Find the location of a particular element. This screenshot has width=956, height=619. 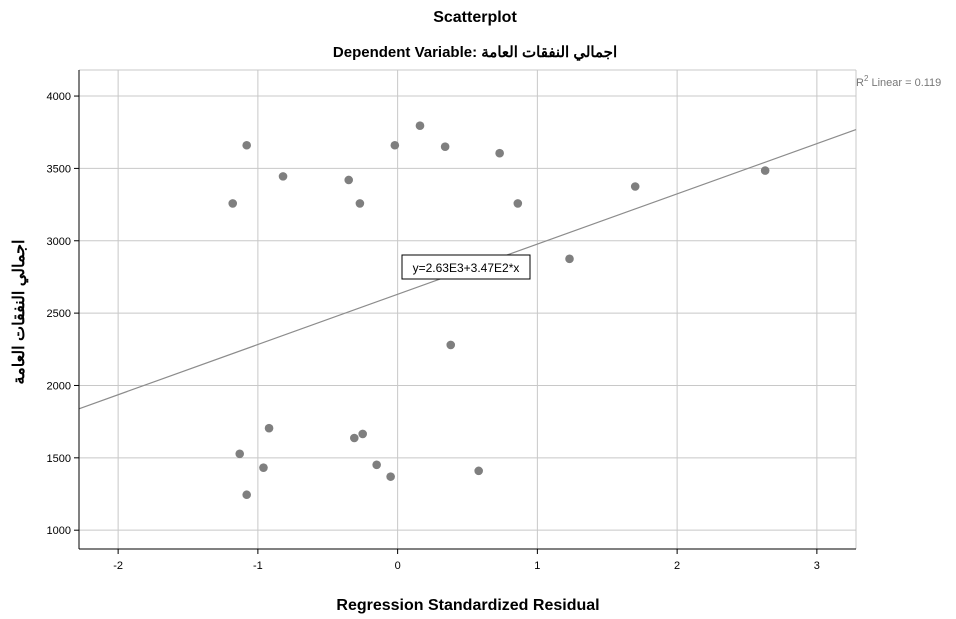

x-tick-label: -1 is located at coordinates (258, 566).